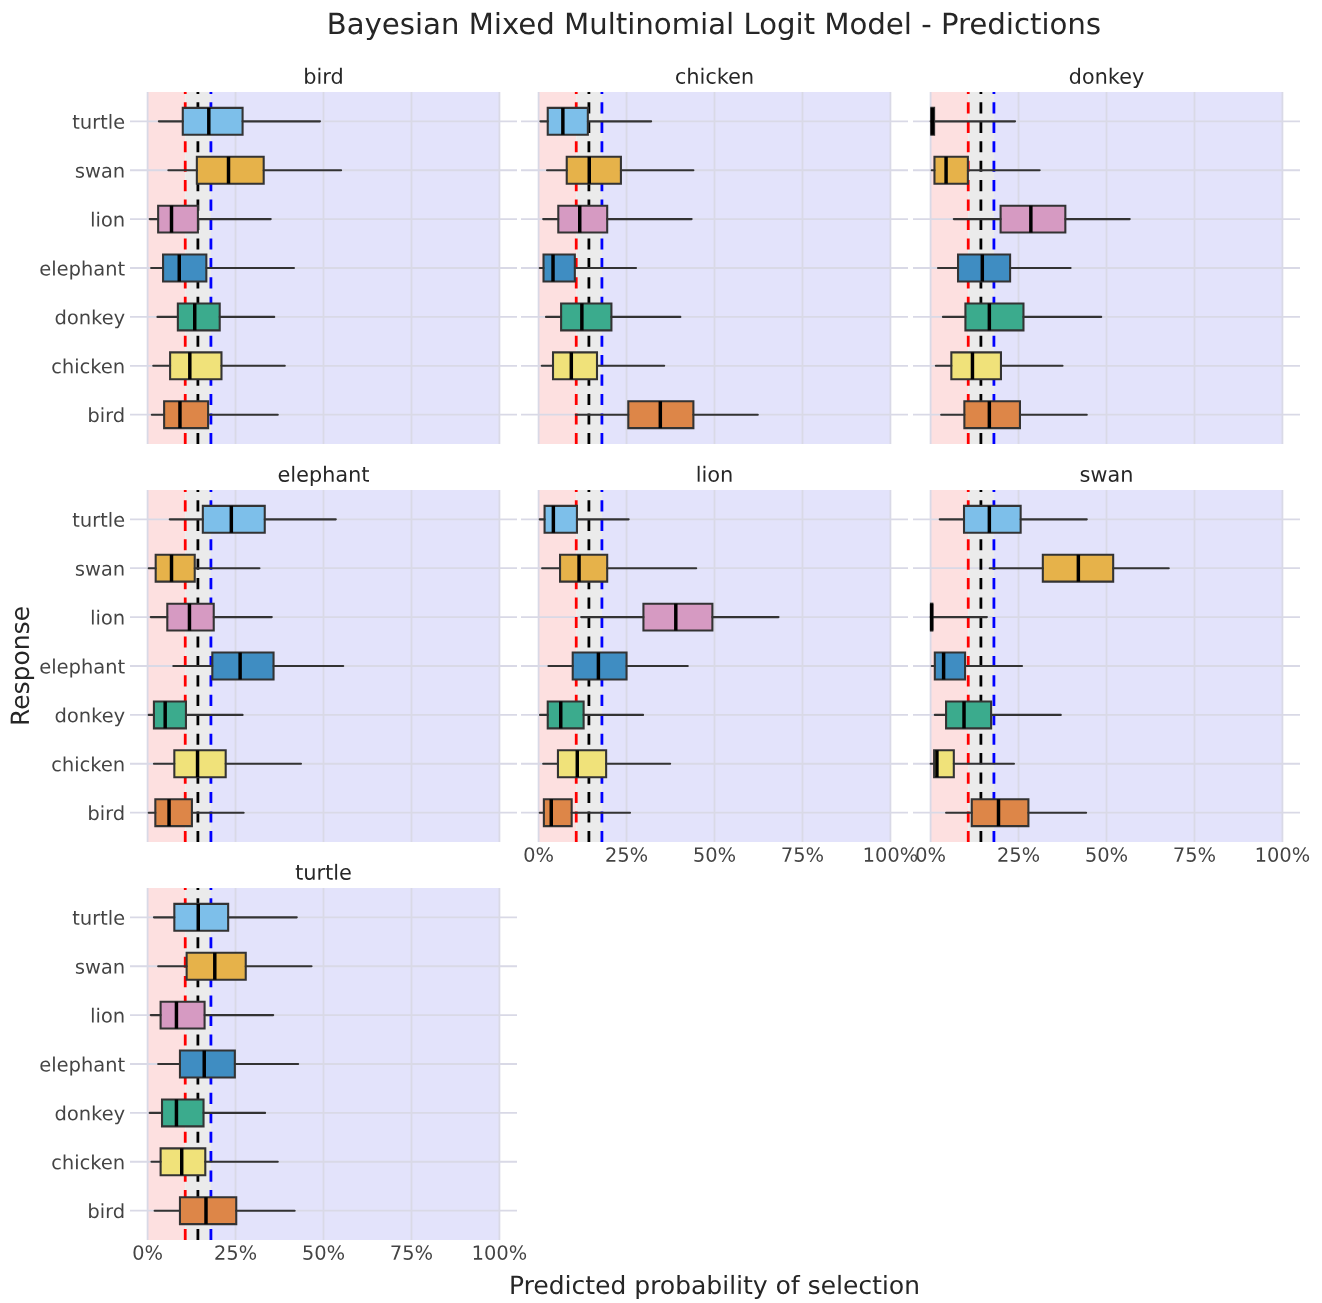 The image size is (1322, 1303). I want to click on chart-title: lion, so click(714, 473).